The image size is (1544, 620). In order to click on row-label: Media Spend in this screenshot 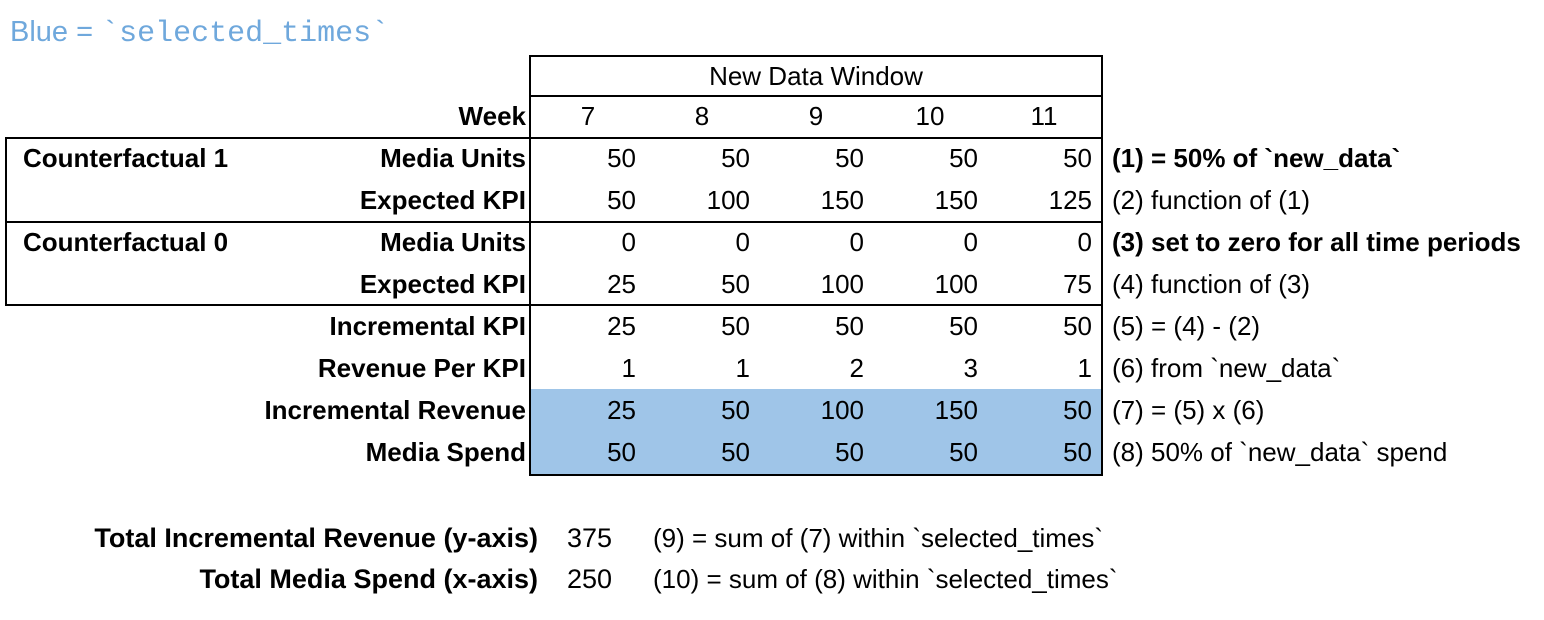, I will do `click(445, 451)`.